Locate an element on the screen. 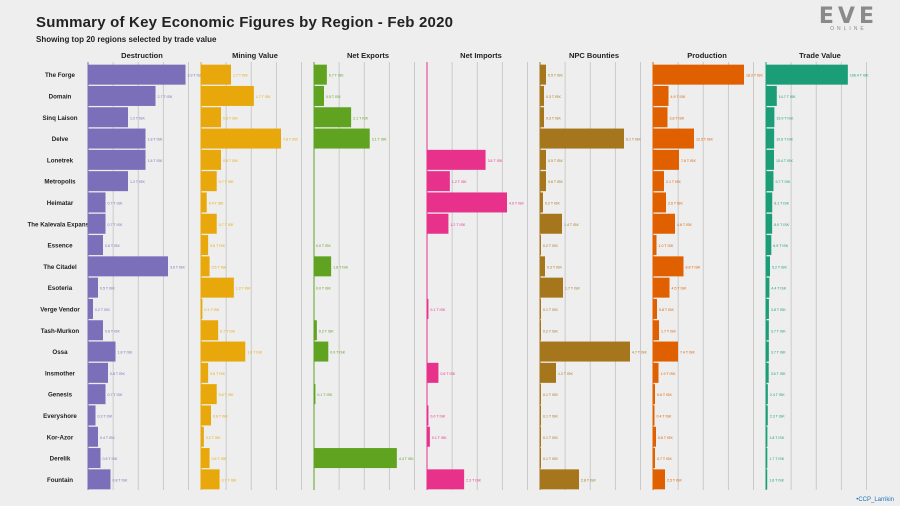  region-label: Derelik is located at coordinates (60, 459).